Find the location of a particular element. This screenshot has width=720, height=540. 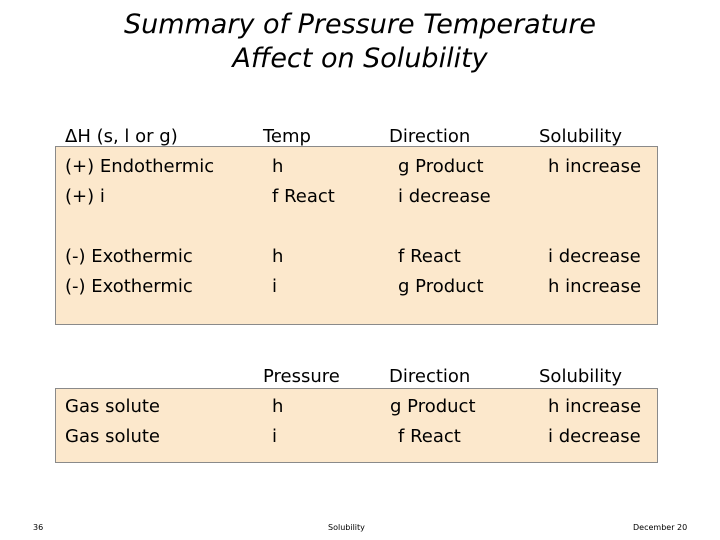

row2-direction: i decrease is located at coordinates (444, 197).